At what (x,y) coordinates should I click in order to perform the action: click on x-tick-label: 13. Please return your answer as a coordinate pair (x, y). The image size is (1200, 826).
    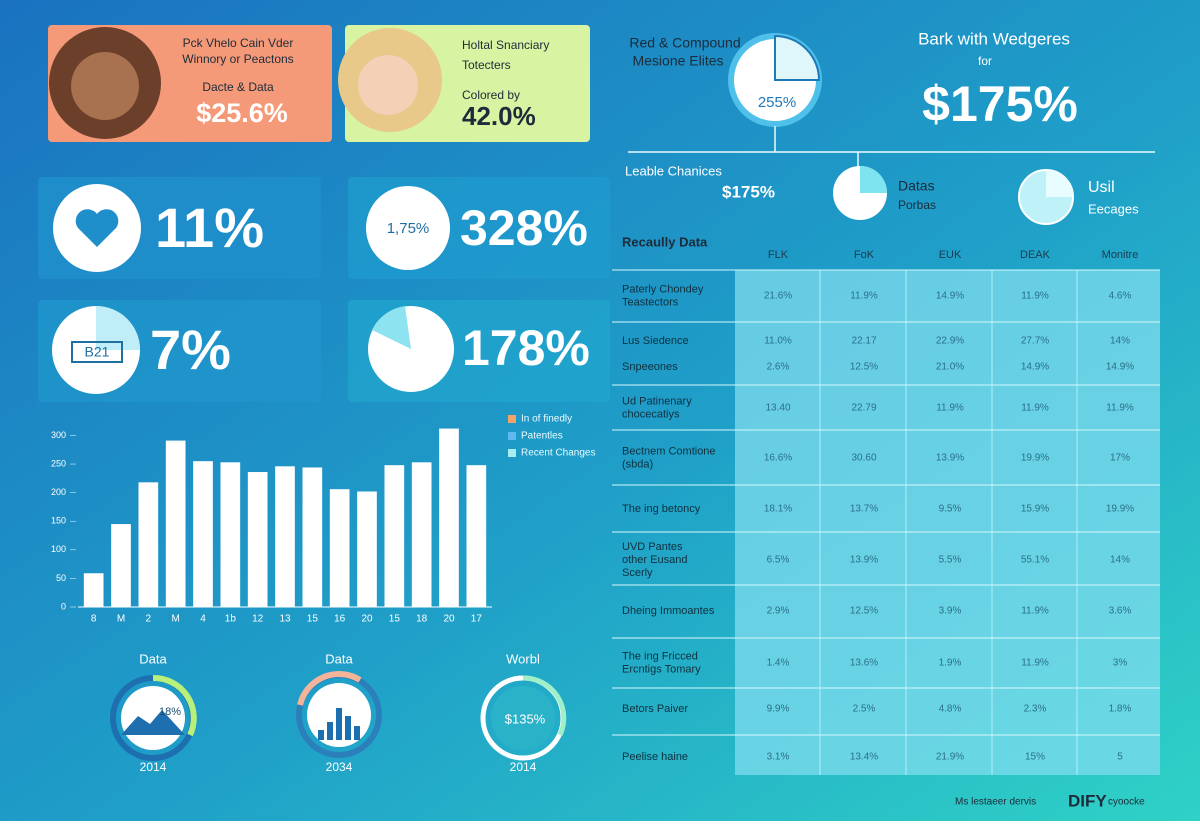
    Looking at the image, I should click on (285, 619).